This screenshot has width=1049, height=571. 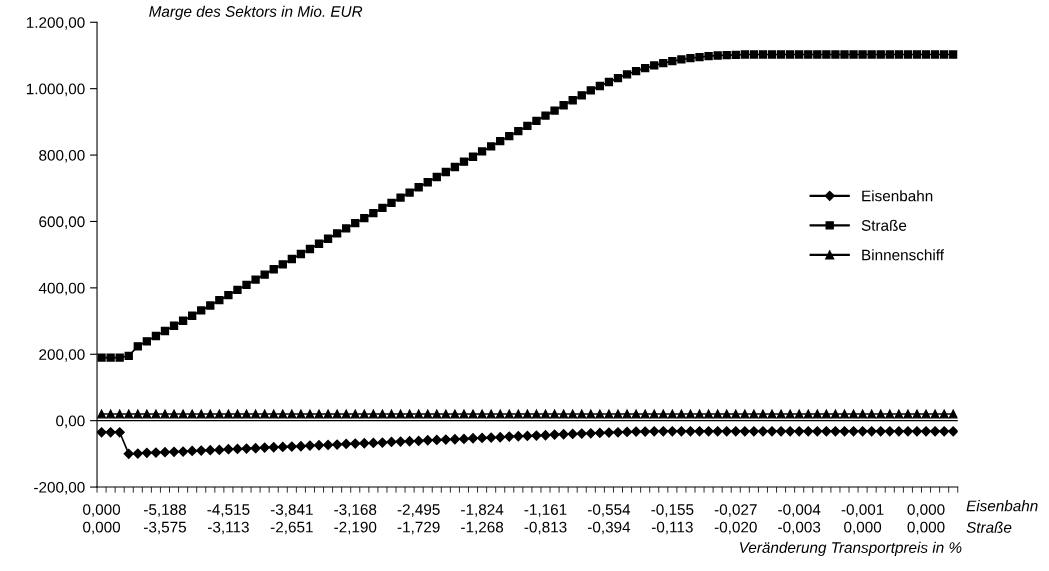 What do you see at coordinates (851, 548) in the screenshot?
I see `x-axis-title: Veränderung Transportpreis in %` at bounding box center [851, 548].